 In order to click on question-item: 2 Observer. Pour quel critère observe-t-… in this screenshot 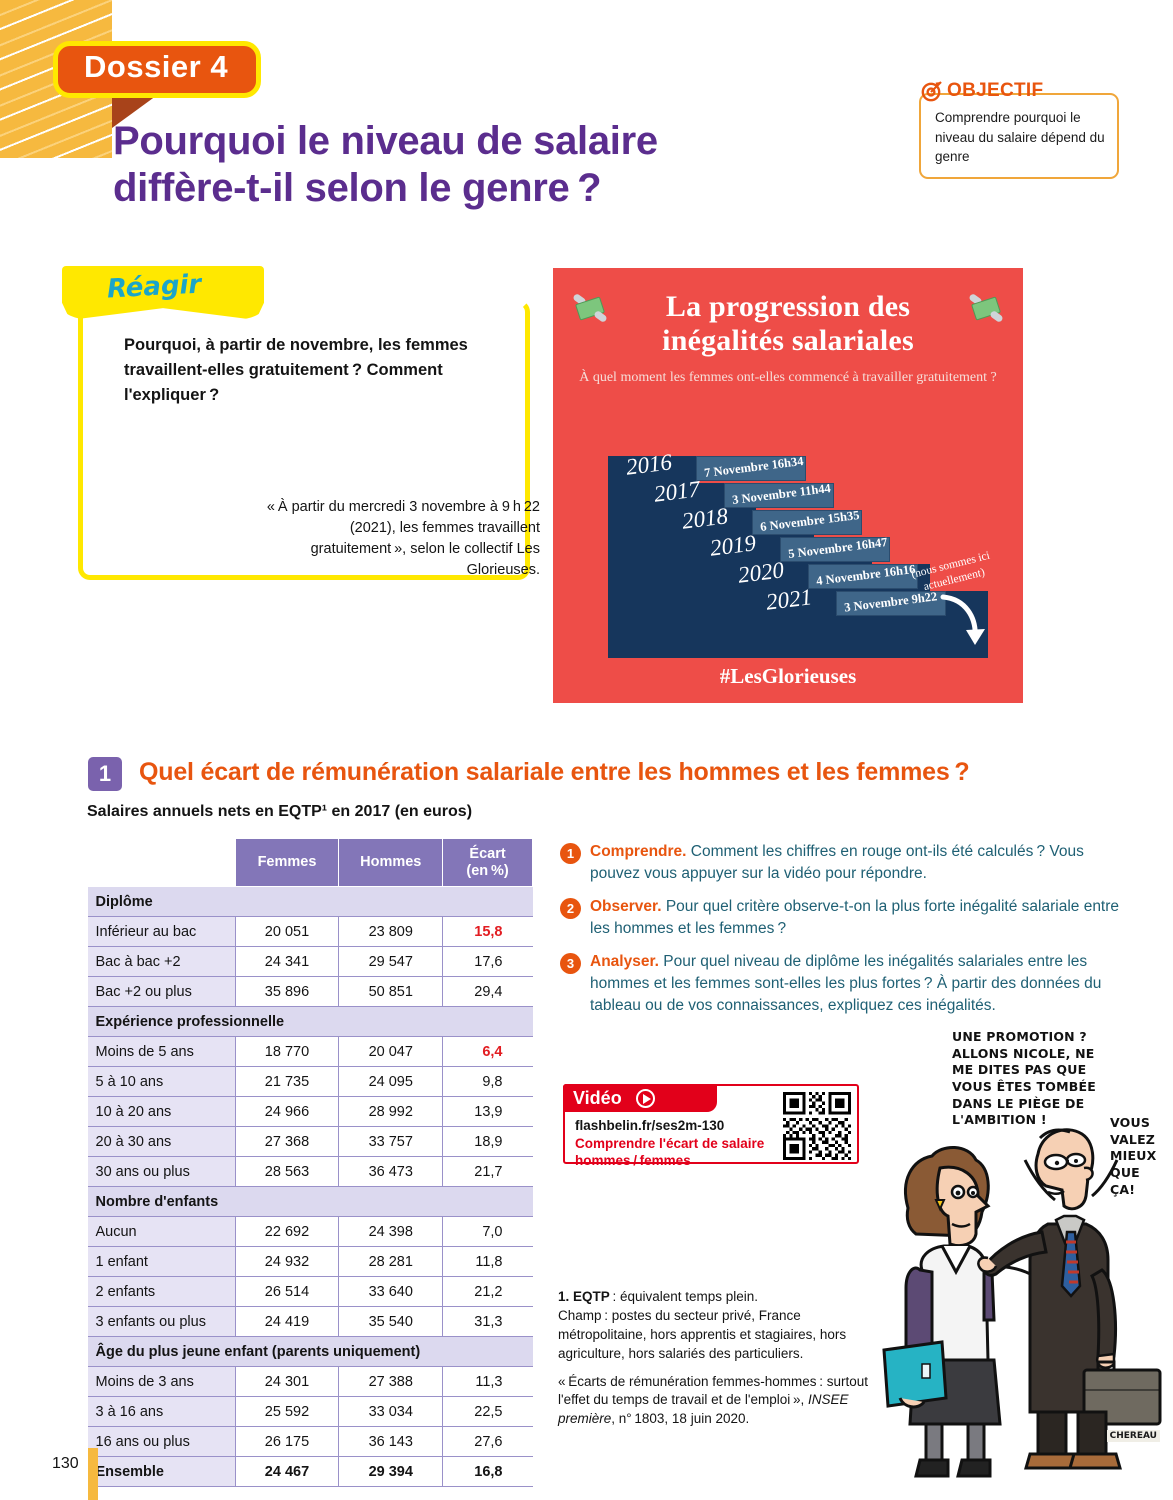, I will do `click(840, 918)`.